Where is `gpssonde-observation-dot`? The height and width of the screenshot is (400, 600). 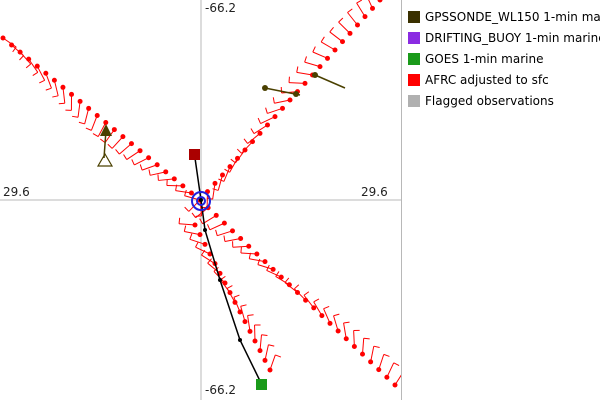
gpssonde-observation-dot is located at coordinates (265, 88).